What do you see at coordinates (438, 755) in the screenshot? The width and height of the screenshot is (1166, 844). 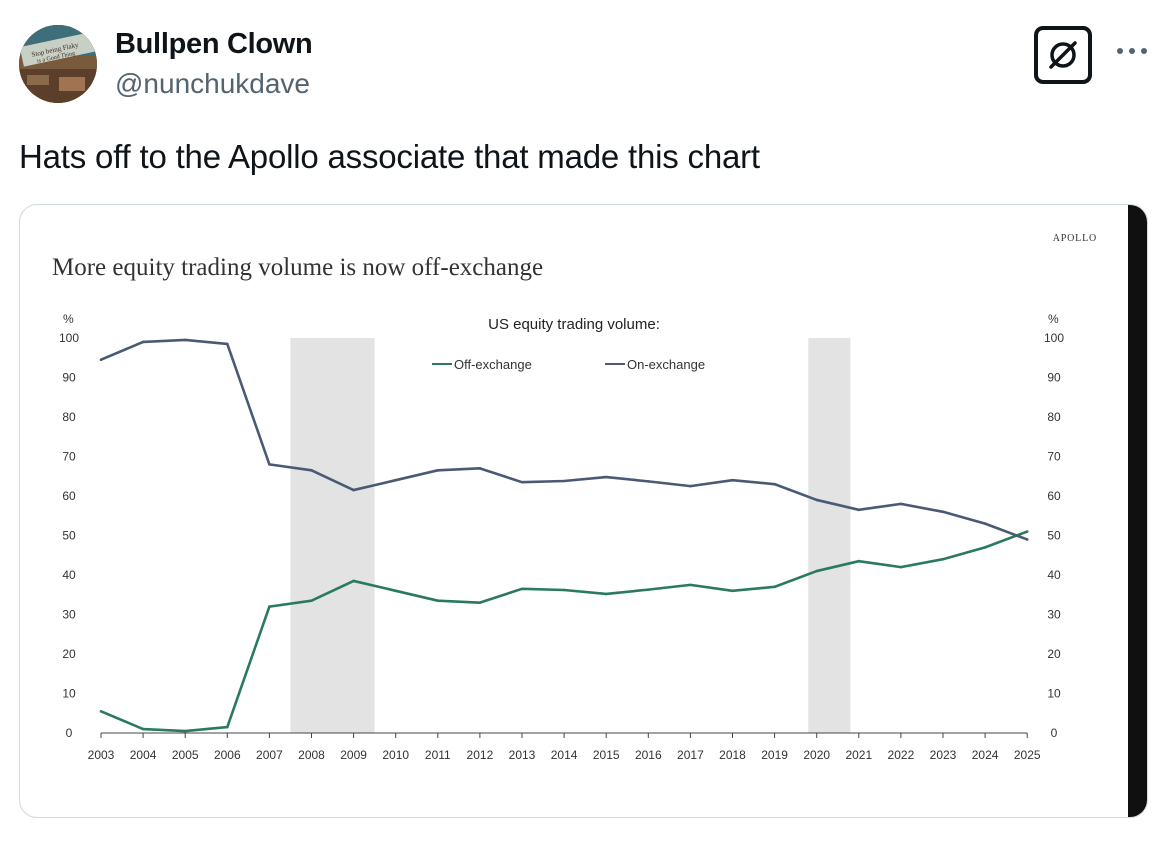 I see `x-tick-2011: 2011` at bounding box center [438, 755].